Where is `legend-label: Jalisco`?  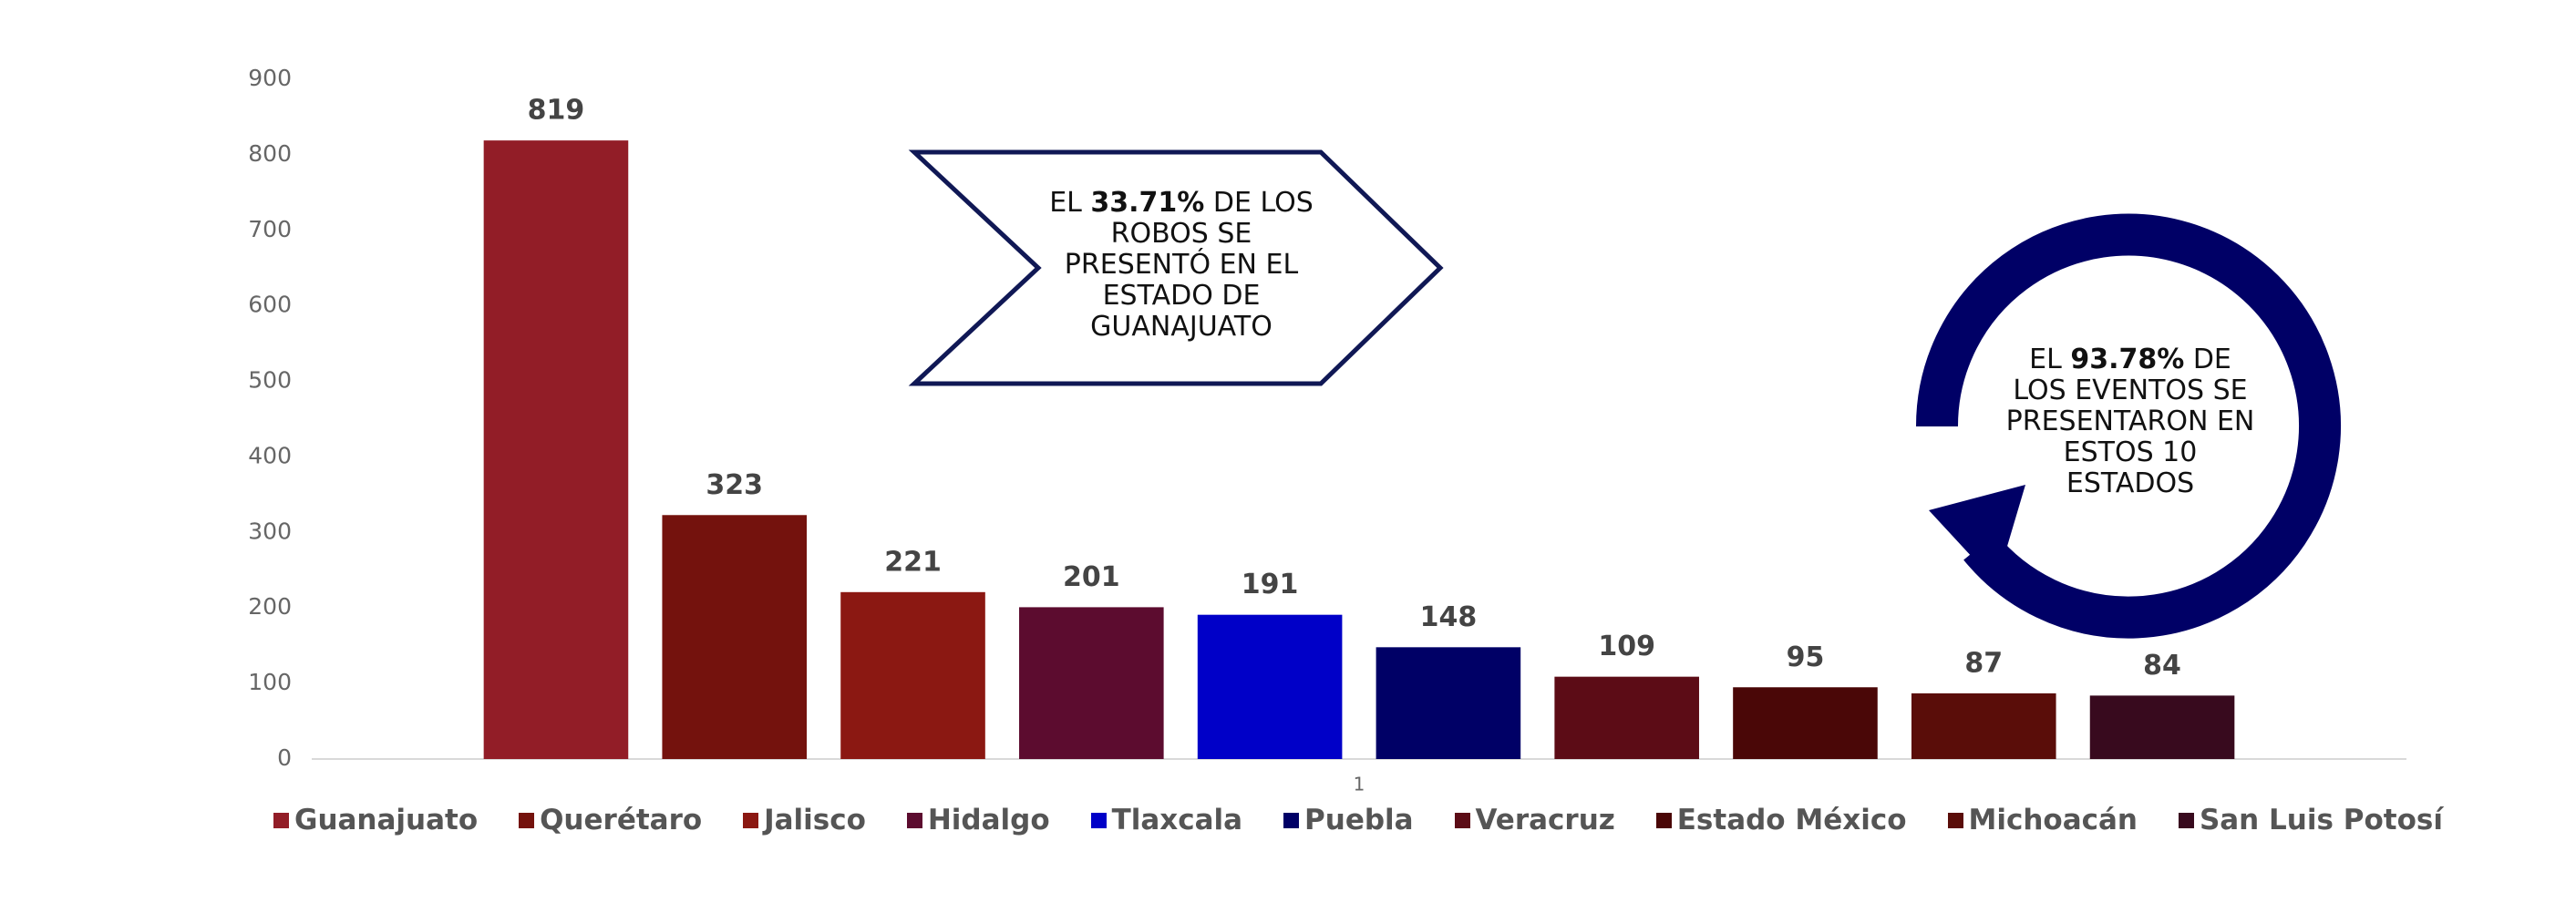
legend-label: Jalisco is located at coordinates (815, 820).